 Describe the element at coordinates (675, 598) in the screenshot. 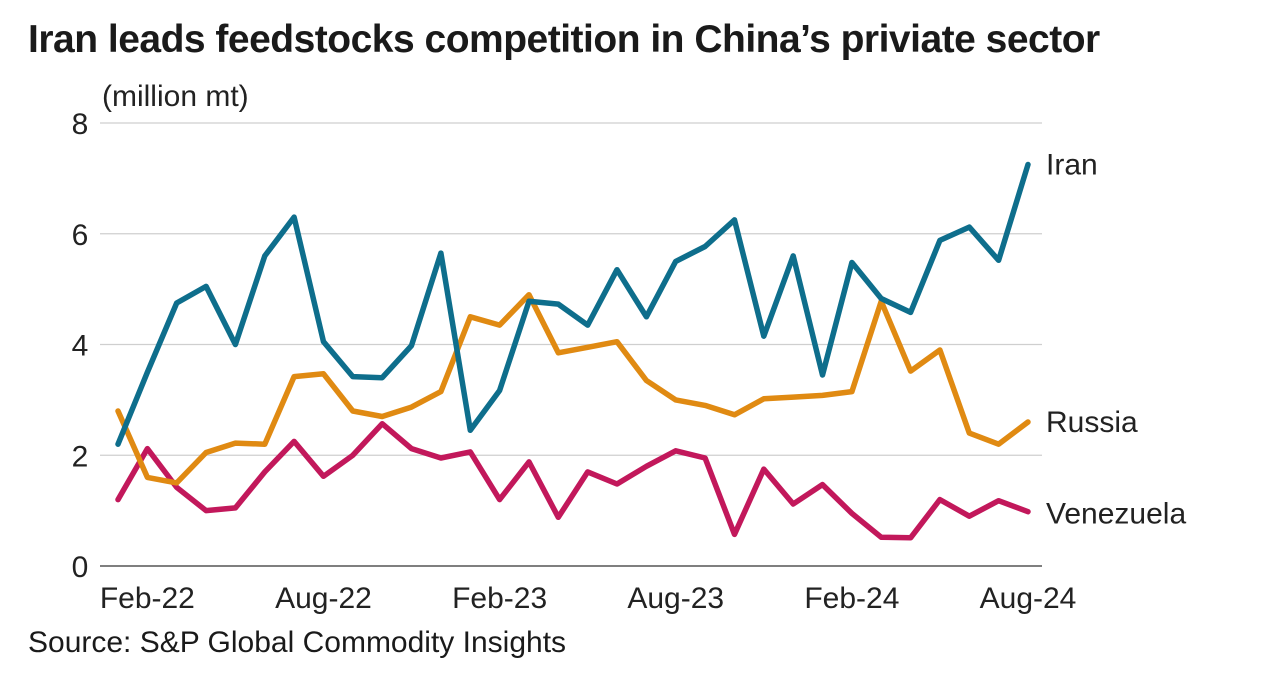

I see `x-tick-label: Aug-23` at that location.